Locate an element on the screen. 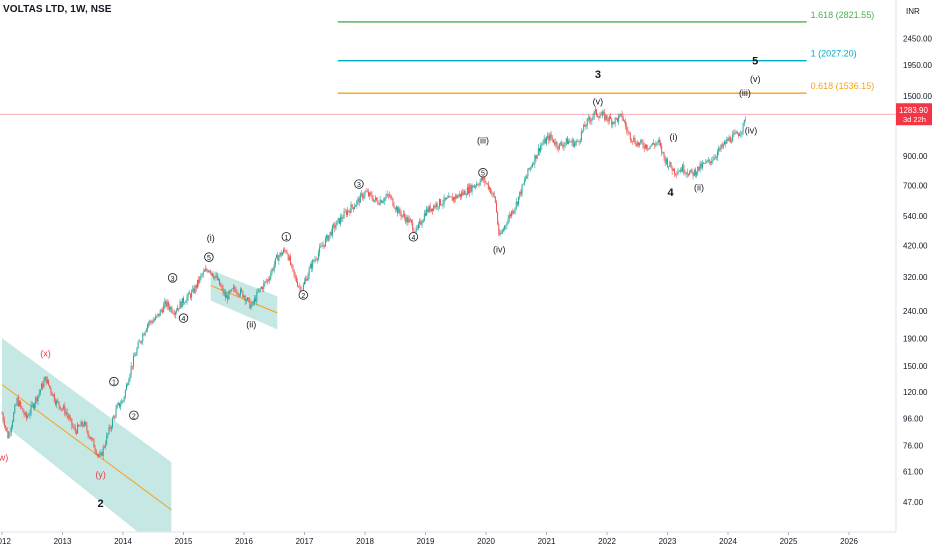 The image size is (932, 550). svg-text: 5 is located at coordinates (209, 258).